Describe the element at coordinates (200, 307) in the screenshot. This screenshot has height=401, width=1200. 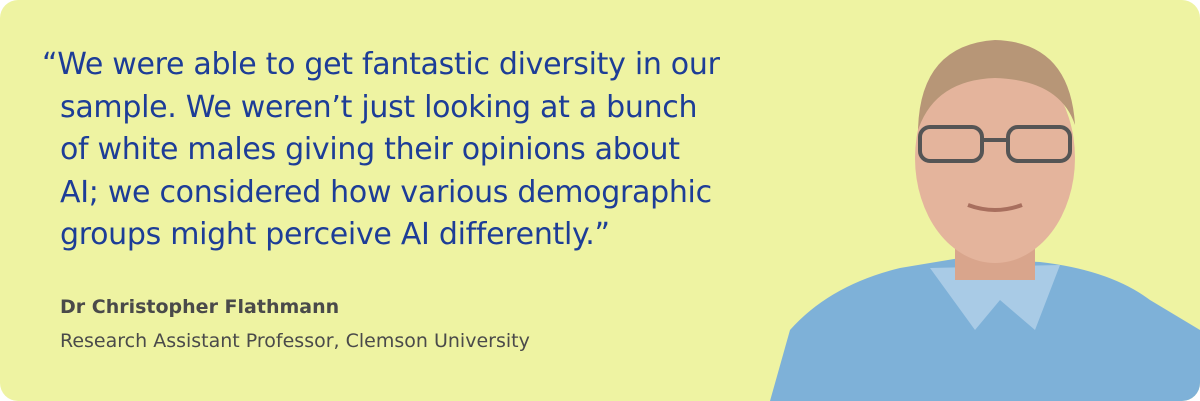
I see `author-name: Dr Christopher Flathmann` at that location.